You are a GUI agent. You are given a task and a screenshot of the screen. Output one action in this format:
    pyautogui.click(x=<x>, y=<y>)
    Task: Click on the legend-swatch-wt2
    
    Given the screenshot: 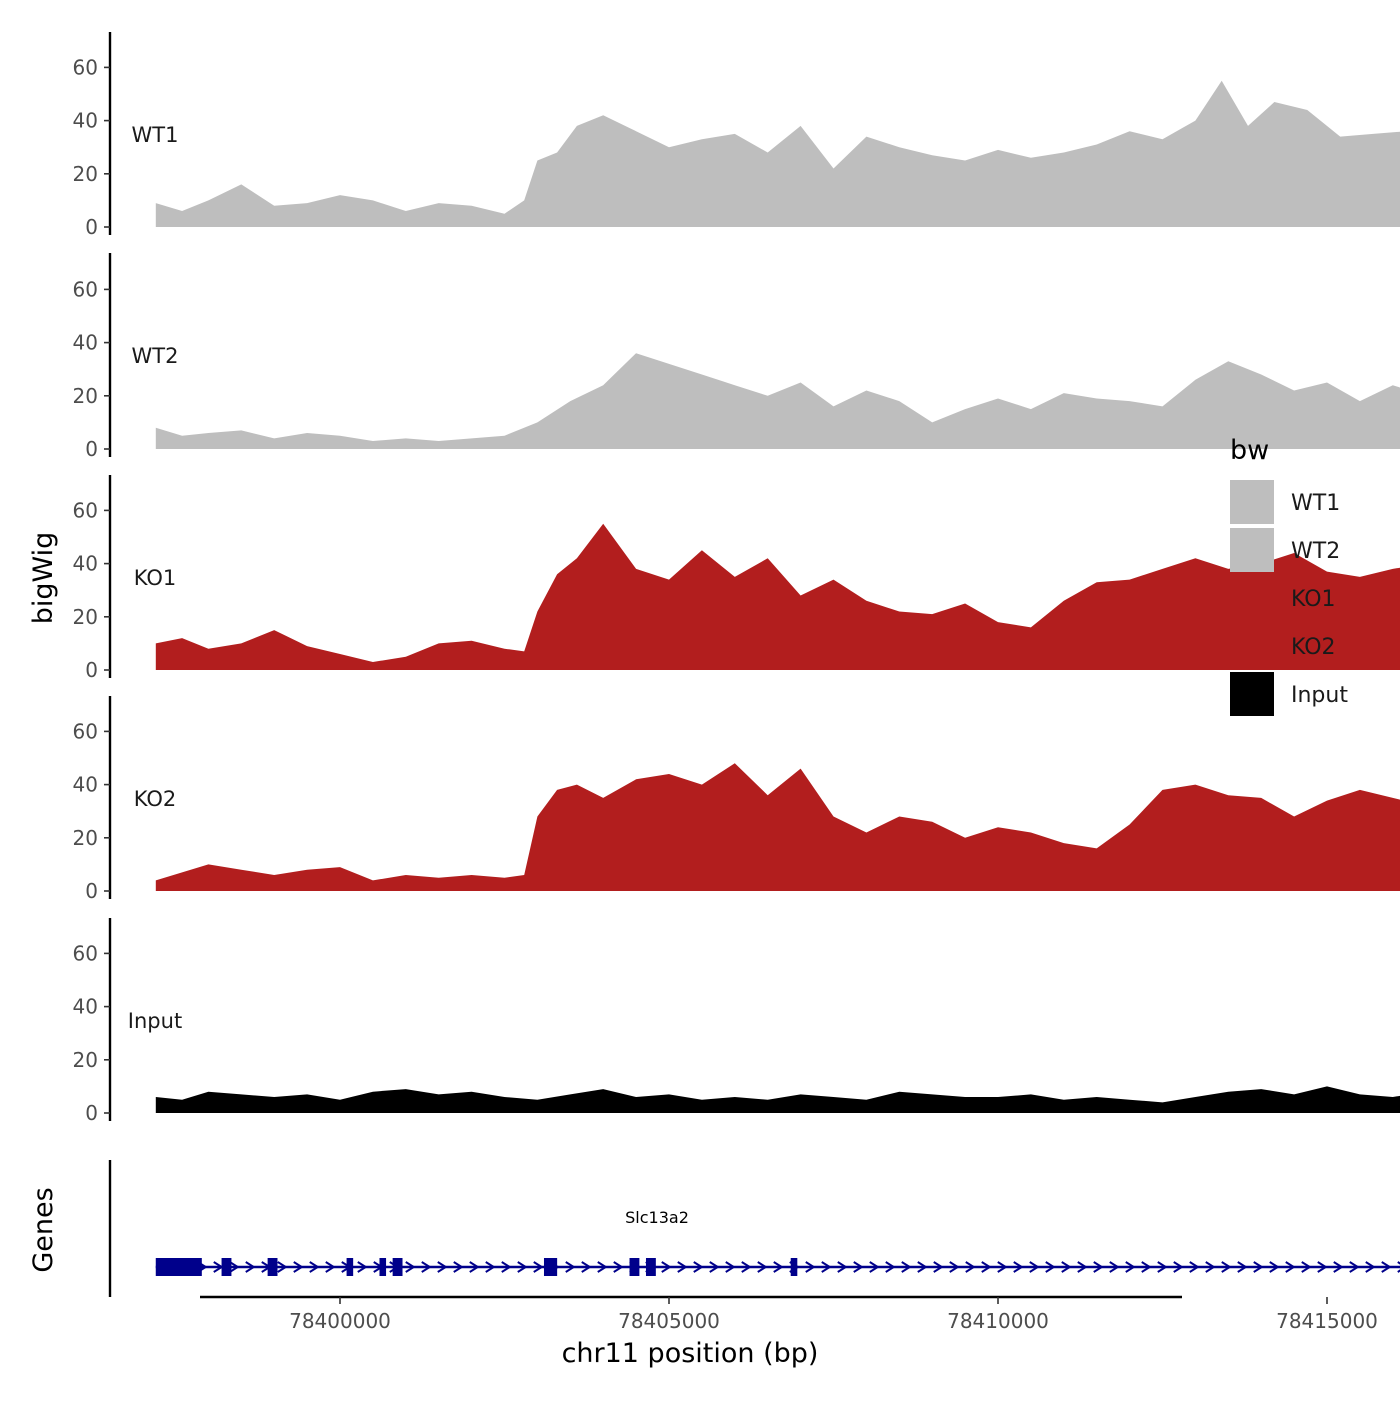 What is the action you would take?
    pyautogui.click(x=1252, y=550)
    